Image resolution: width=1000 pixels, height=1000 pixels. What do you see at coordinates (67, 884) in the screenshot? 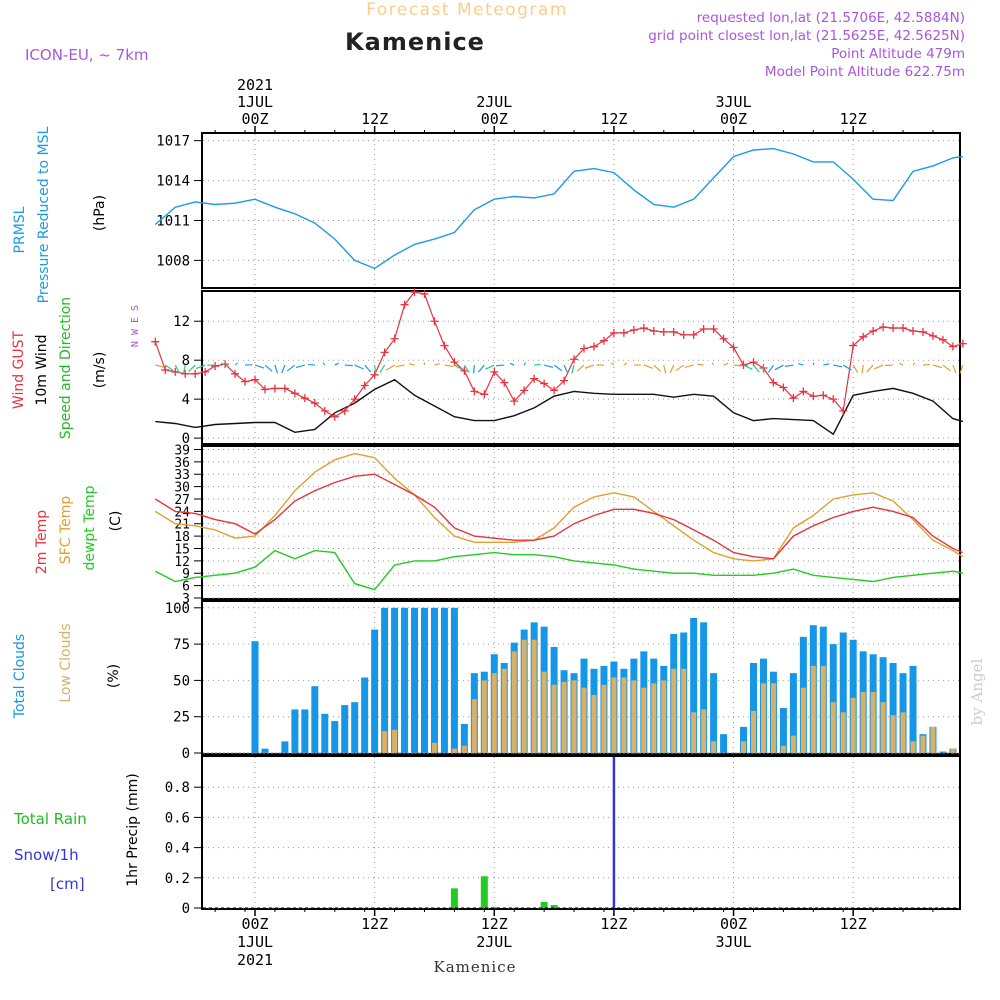
I see `snow-units: [cm]` at bounding box center [67, 884].